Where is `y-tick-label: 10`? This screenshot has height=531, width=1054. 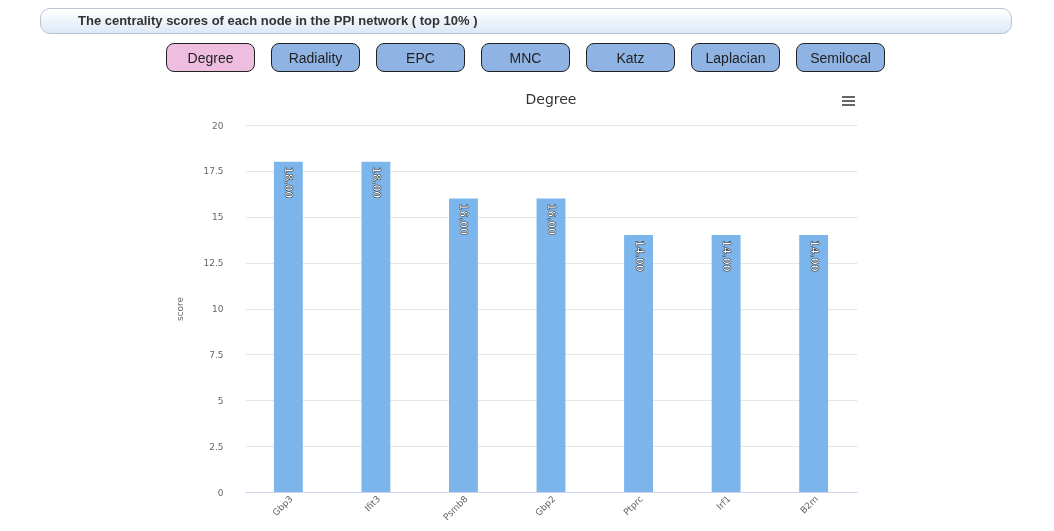 y-tick-label: 10 is located at coordinates (218, 309).